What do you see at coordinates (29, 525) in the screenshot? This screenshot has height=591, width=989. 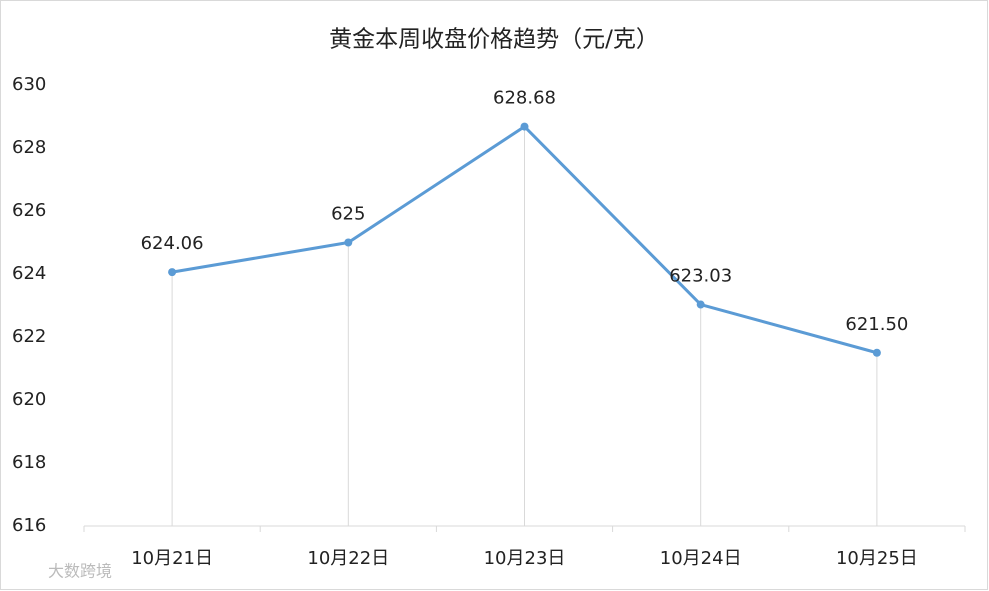 I see `y-tick-label: 616` at bounding box center [29, 525].